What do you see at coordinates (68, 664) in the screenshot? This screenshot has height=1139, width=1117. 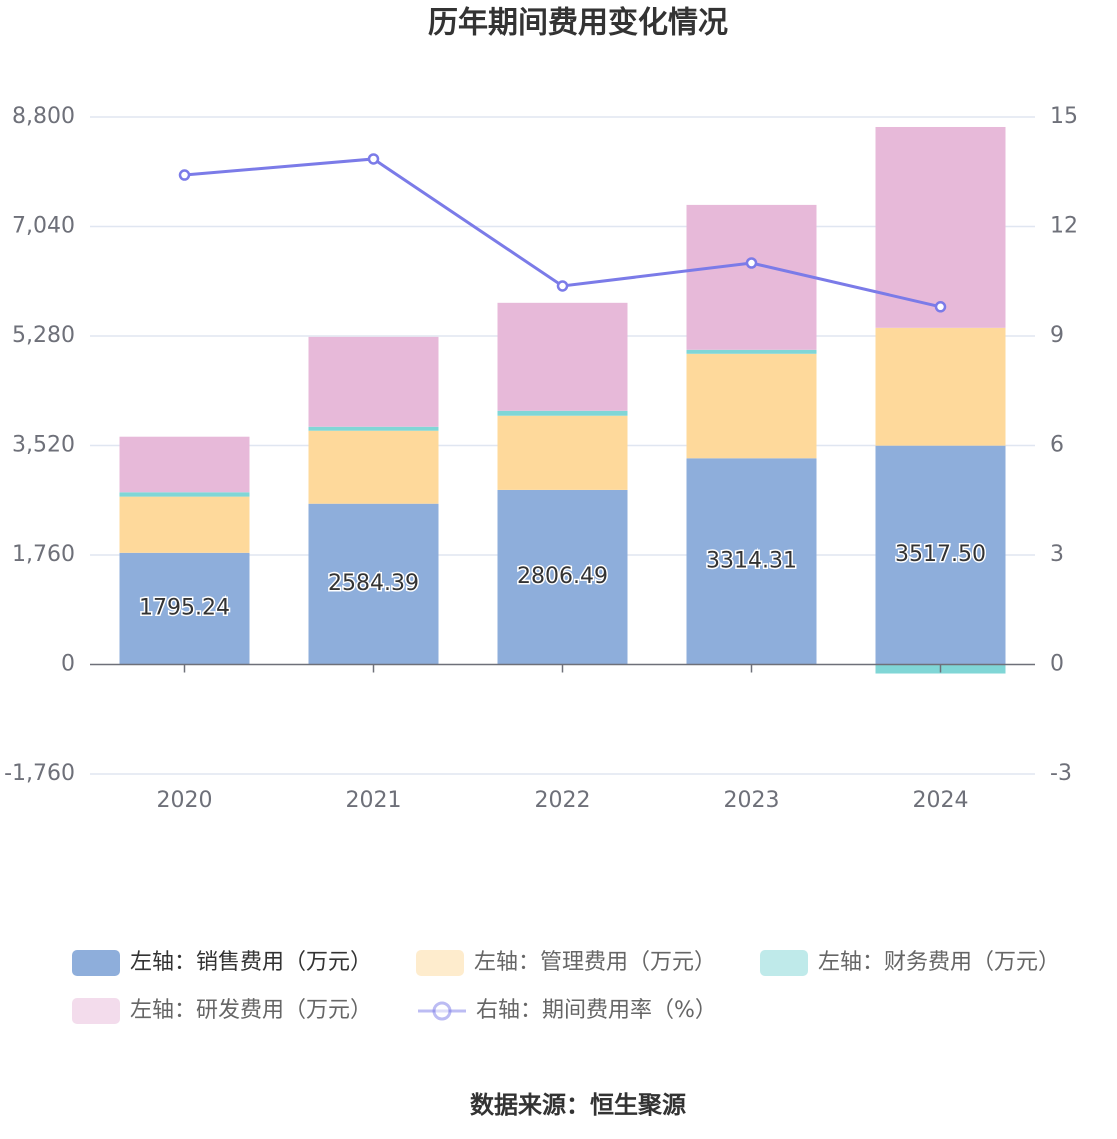 I see `y-tick-label: 0` at bounding box center [68, 664].